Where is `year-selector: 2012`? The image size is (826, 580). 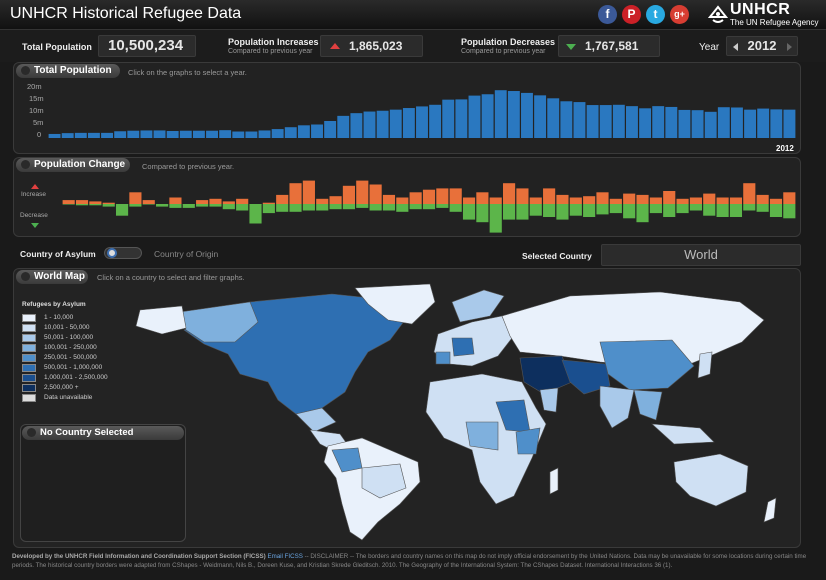 year-selector: 2012 is located at coordinates (762, 46).